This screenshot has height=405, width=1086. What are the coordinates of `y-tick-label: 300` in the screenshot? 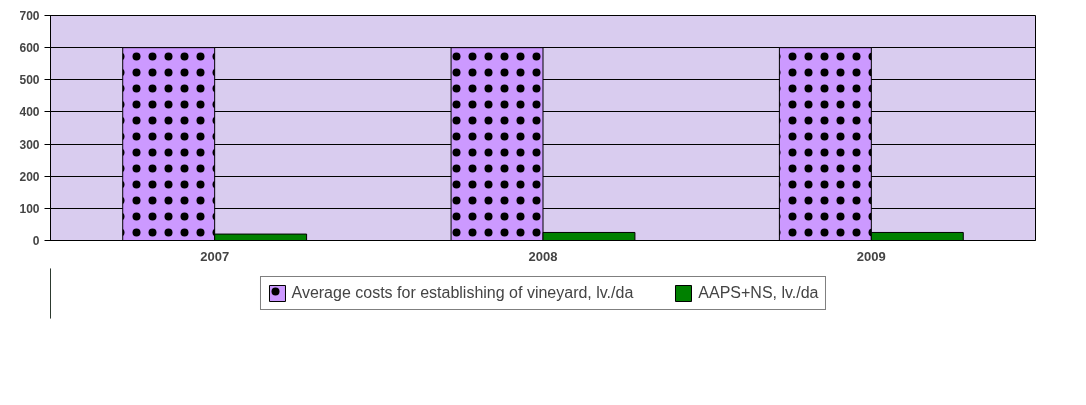 It's located at (29, 144).